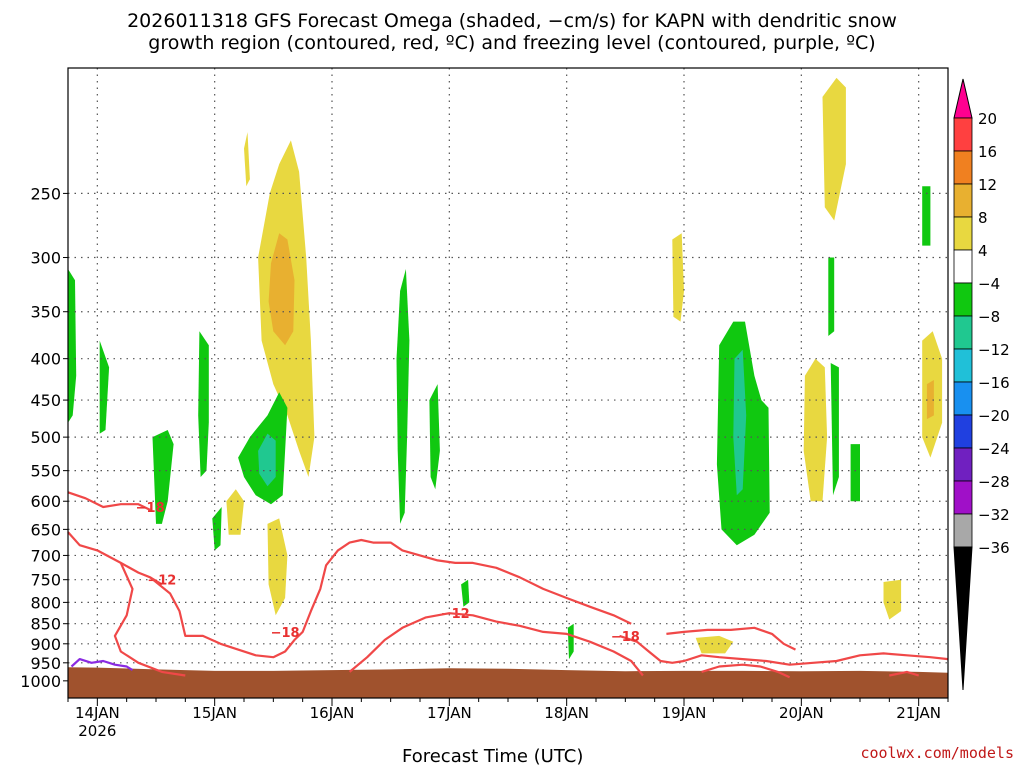  Describe the element at coordinates (97, 731) in the screenshot. I see `x-tick-sublabel-0: 2026` at that location.